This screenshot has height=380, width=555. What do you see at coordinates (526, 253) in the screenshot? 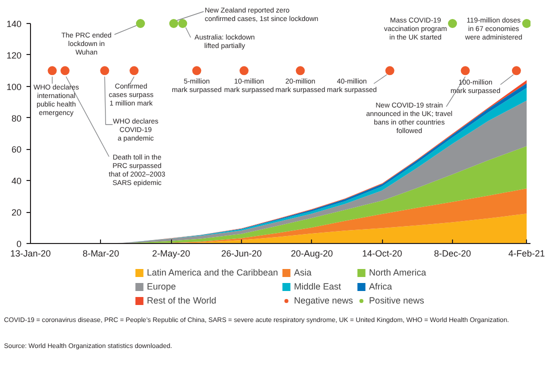
I see `x-tick-label: 4-Feb-21` at bounding box center [526, 253].